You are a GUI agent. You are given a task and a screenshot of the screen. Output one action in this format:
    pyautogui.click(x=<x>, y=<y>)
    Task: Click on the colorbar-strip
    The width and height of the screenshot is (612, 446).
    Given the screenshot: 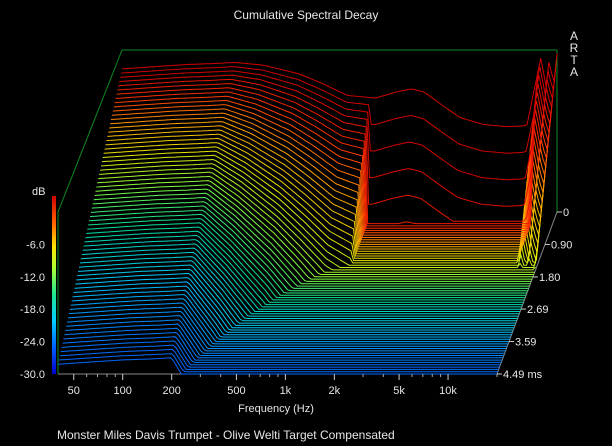 What is the action you would take?
    pyautogui.click(x=54, y=285)
    